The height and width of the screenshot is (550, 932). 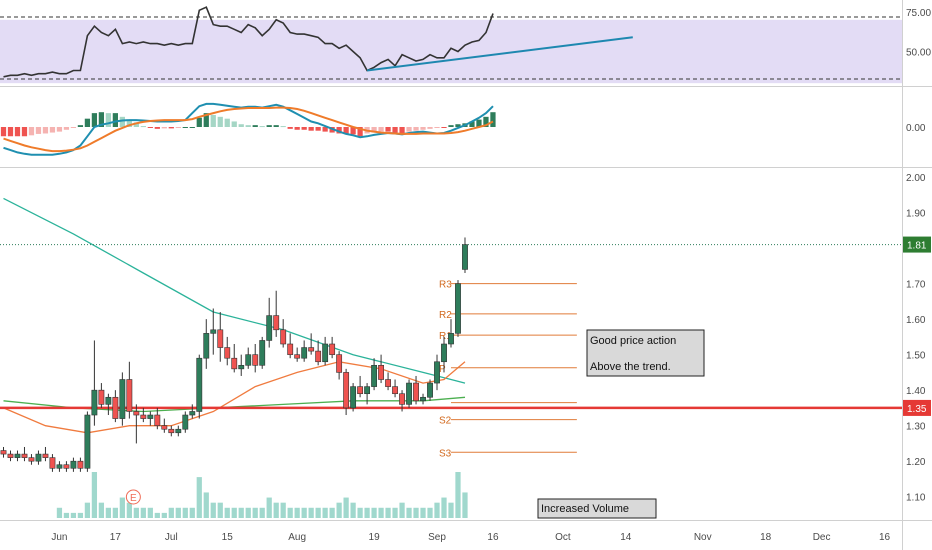 What do you see at coordinates (918, 13) in the screenshot?
I see `rsi-axis-tick-label: 75.00` at bounding box center [918, 13].